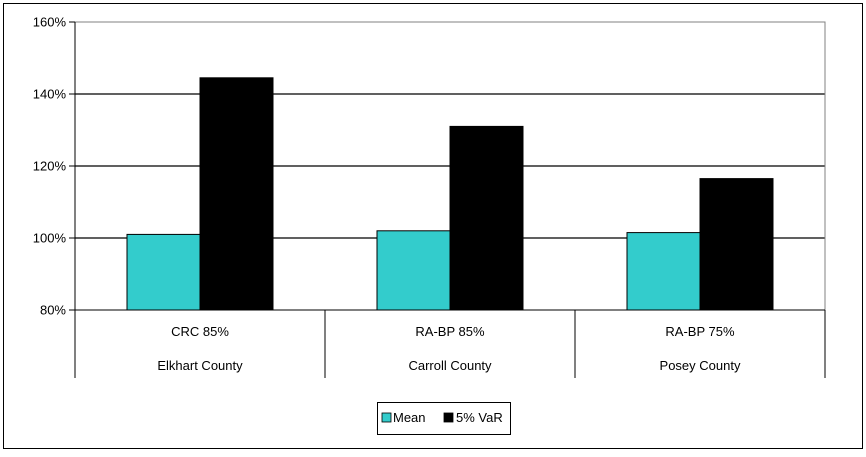 Image resolution: width=866 pixels, height=457 pixels. I want to click on y-tick-label: 80%, so click(53, 310).